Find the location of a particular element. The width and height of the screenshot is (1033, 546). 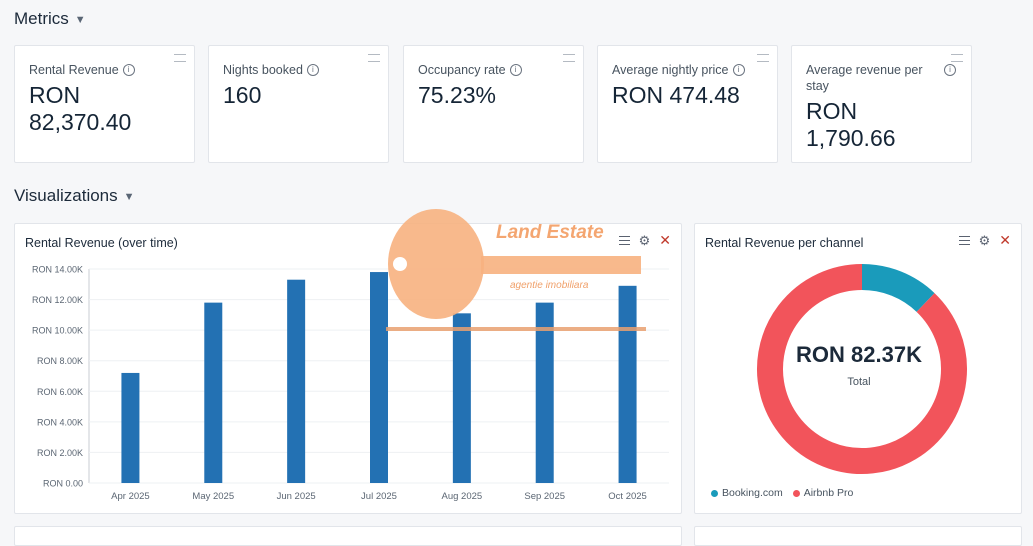

x-tick-label: Jul 2025 is located at coordinates (379, 496).